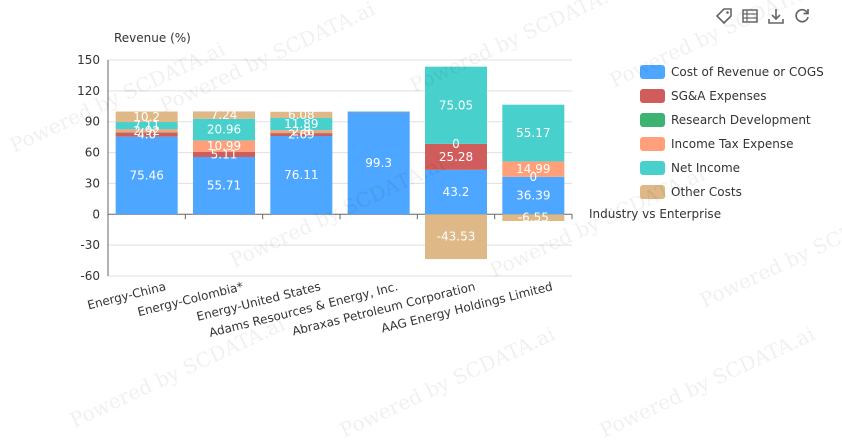  I want to click on data-label: 25.28, so click(456, 157).